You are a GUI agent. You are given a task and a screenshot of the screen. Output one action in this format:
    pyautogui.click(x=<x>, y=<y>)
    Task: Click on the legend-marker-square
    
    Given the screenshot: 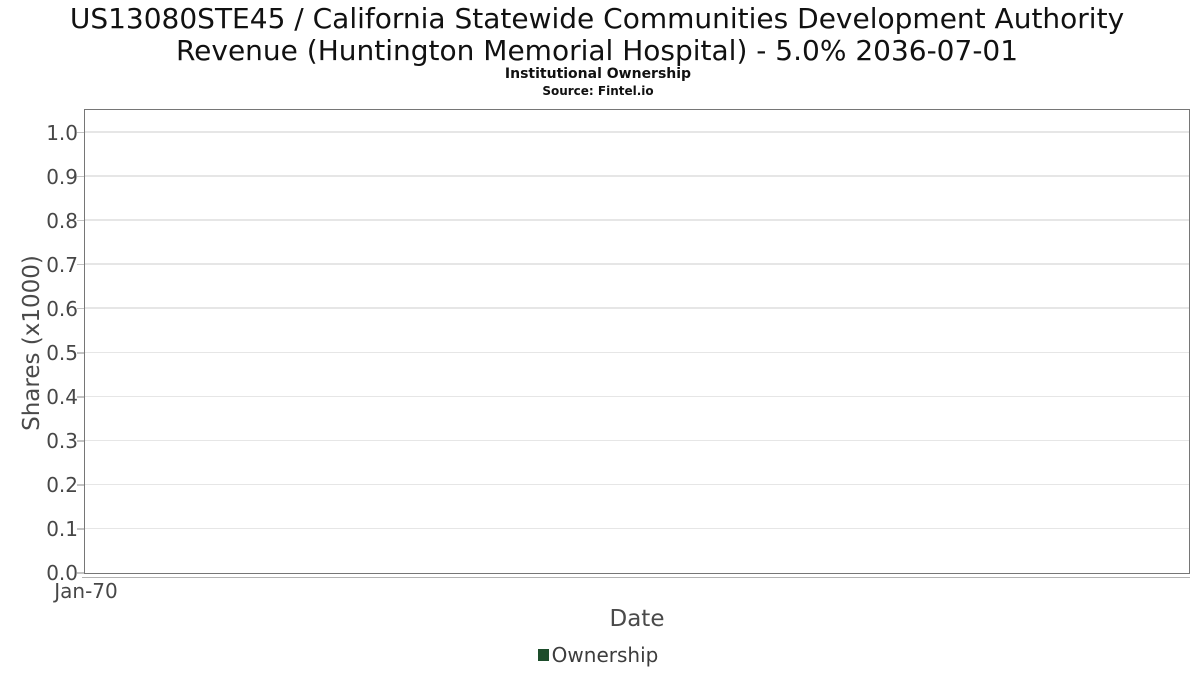 What is the action you would take?
    pyautogui.click(x=543, y=655)
    